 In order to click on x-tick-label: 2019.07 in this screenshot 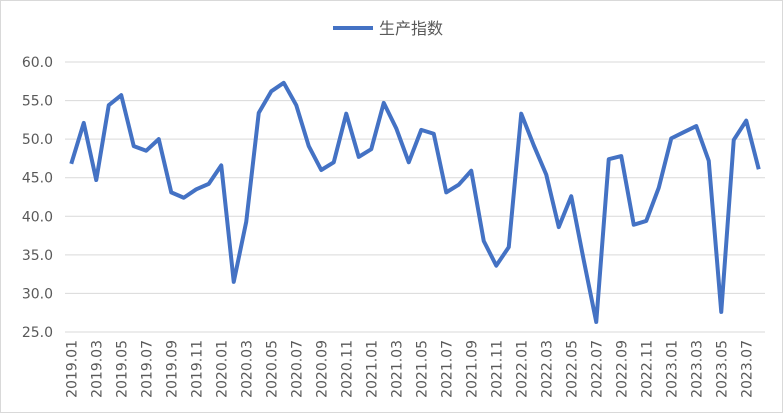, I will do `click(147, 369)`.